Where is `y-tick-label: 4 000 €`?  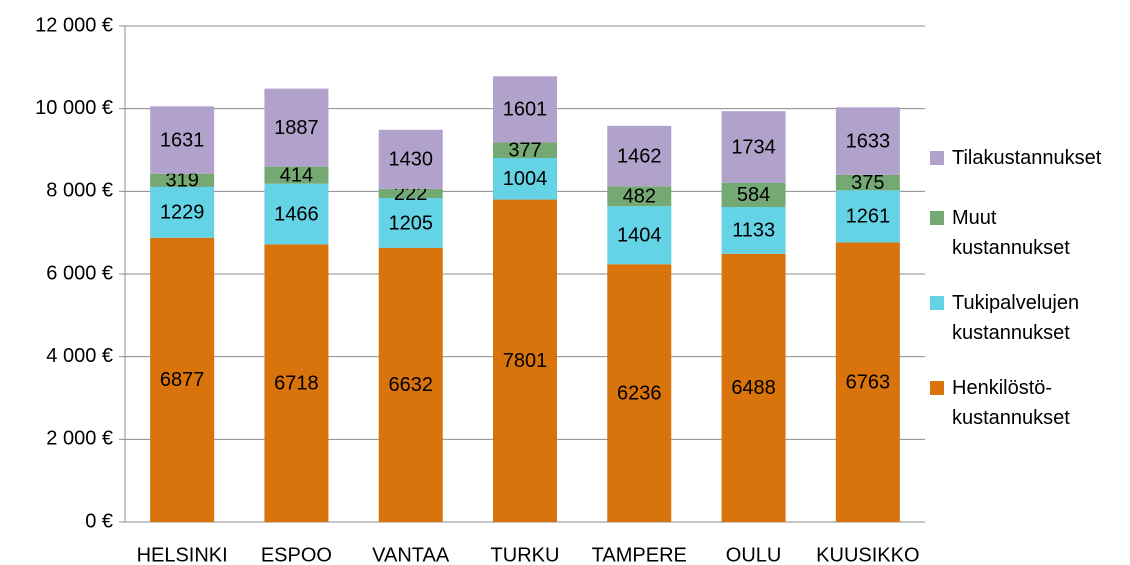 y-tick-label: 4 000 € is located at coordinates (79, 356).